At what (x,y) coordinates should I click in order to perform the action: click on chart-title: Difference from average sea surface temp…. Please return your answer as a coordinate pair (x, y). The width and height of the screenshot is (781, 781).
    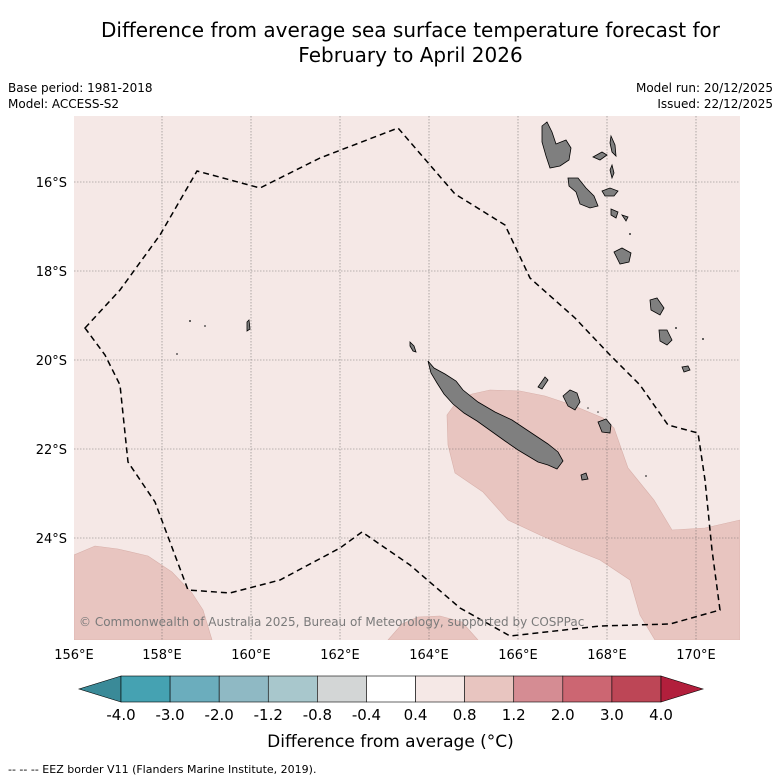
    Looking at the image, I should click on (410, 43).